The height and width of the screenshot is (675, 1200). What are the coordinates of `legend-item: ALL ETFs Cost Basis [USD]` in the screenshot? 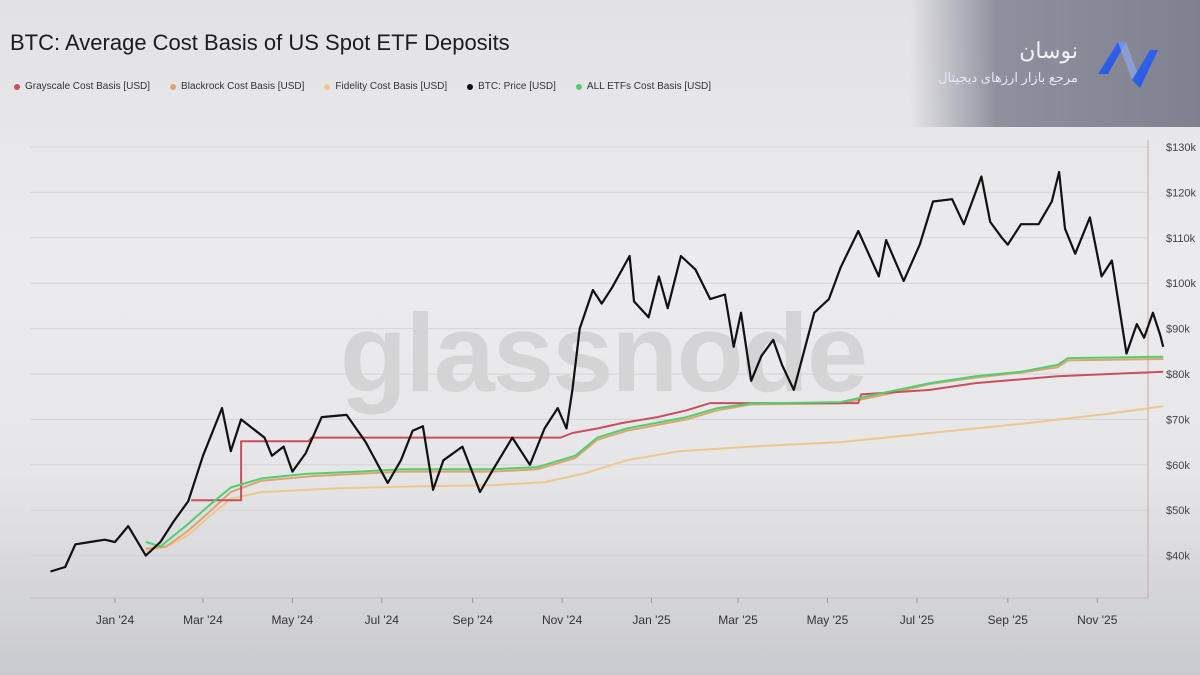 It's located at (643, 86).